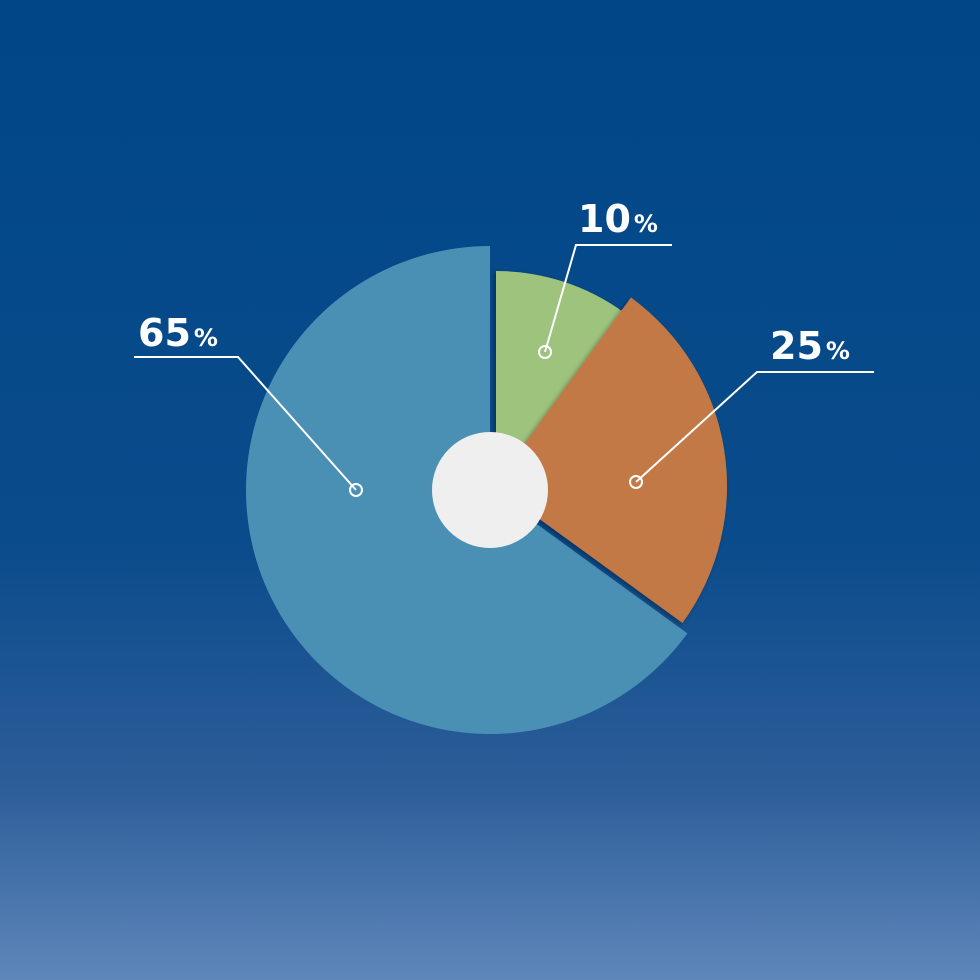 The image size is (980, 980). Describe the element at coordinates (604, 219) in the screenshot. I see `slice-value-10: 10` at that location.